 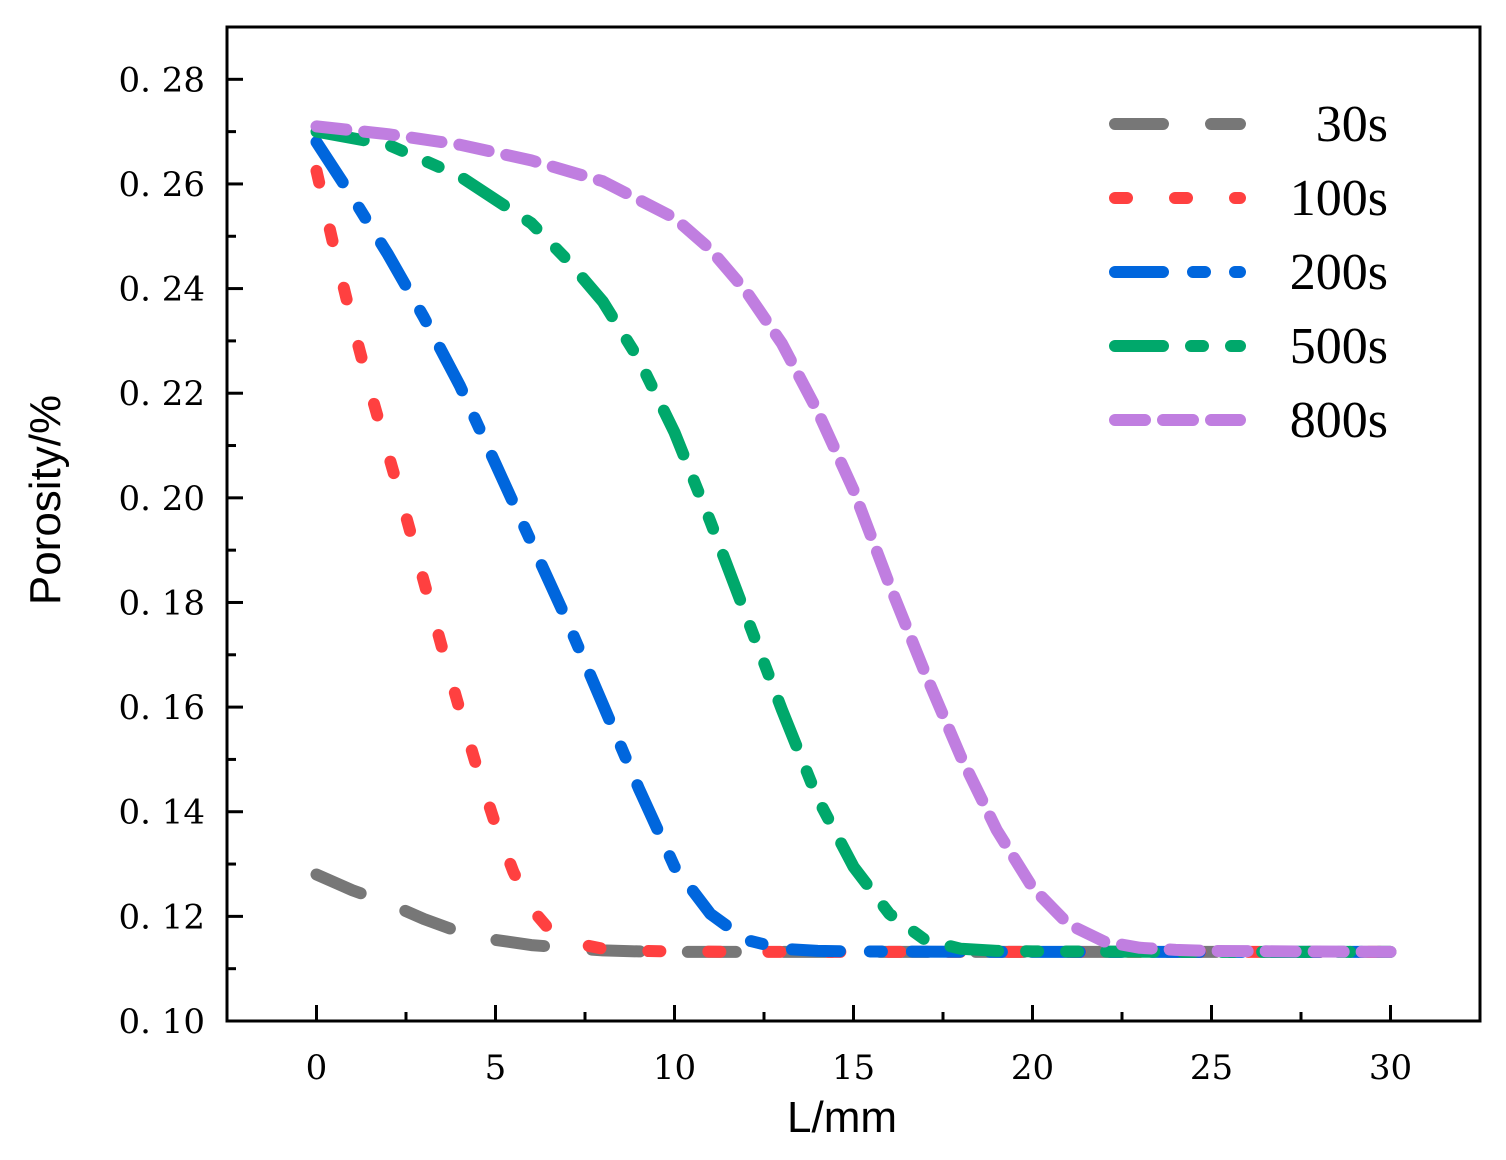 What do you see at coordinates (853, 1068) in the screenshot?
I see `x-tick-label: 15` at bounding box center [853, 1068].